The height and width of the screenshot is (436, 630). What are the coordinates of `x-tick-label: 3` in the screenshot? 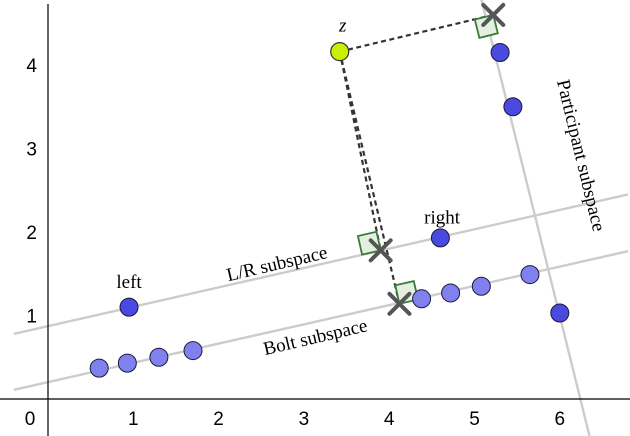 It's located at (304, 419).